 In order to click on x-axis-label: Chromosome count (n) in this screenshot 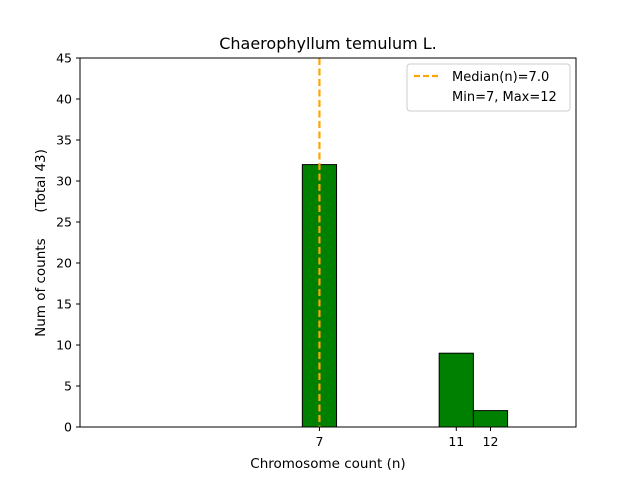, I will do `click(327, 464)`.